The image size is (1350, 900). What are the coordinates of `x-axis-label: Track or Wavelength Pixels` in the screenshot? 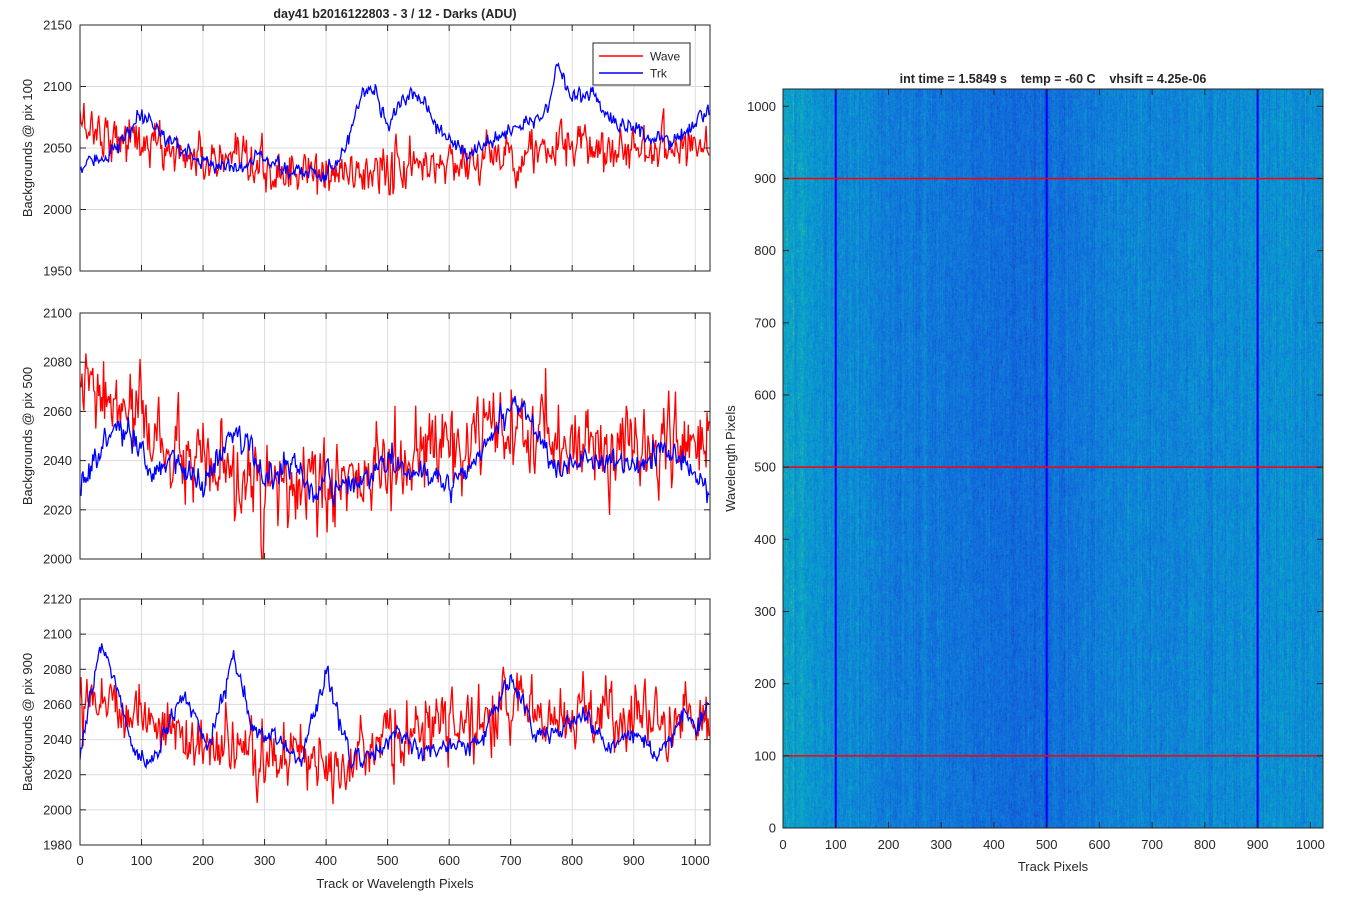 It's located at (395, 883).